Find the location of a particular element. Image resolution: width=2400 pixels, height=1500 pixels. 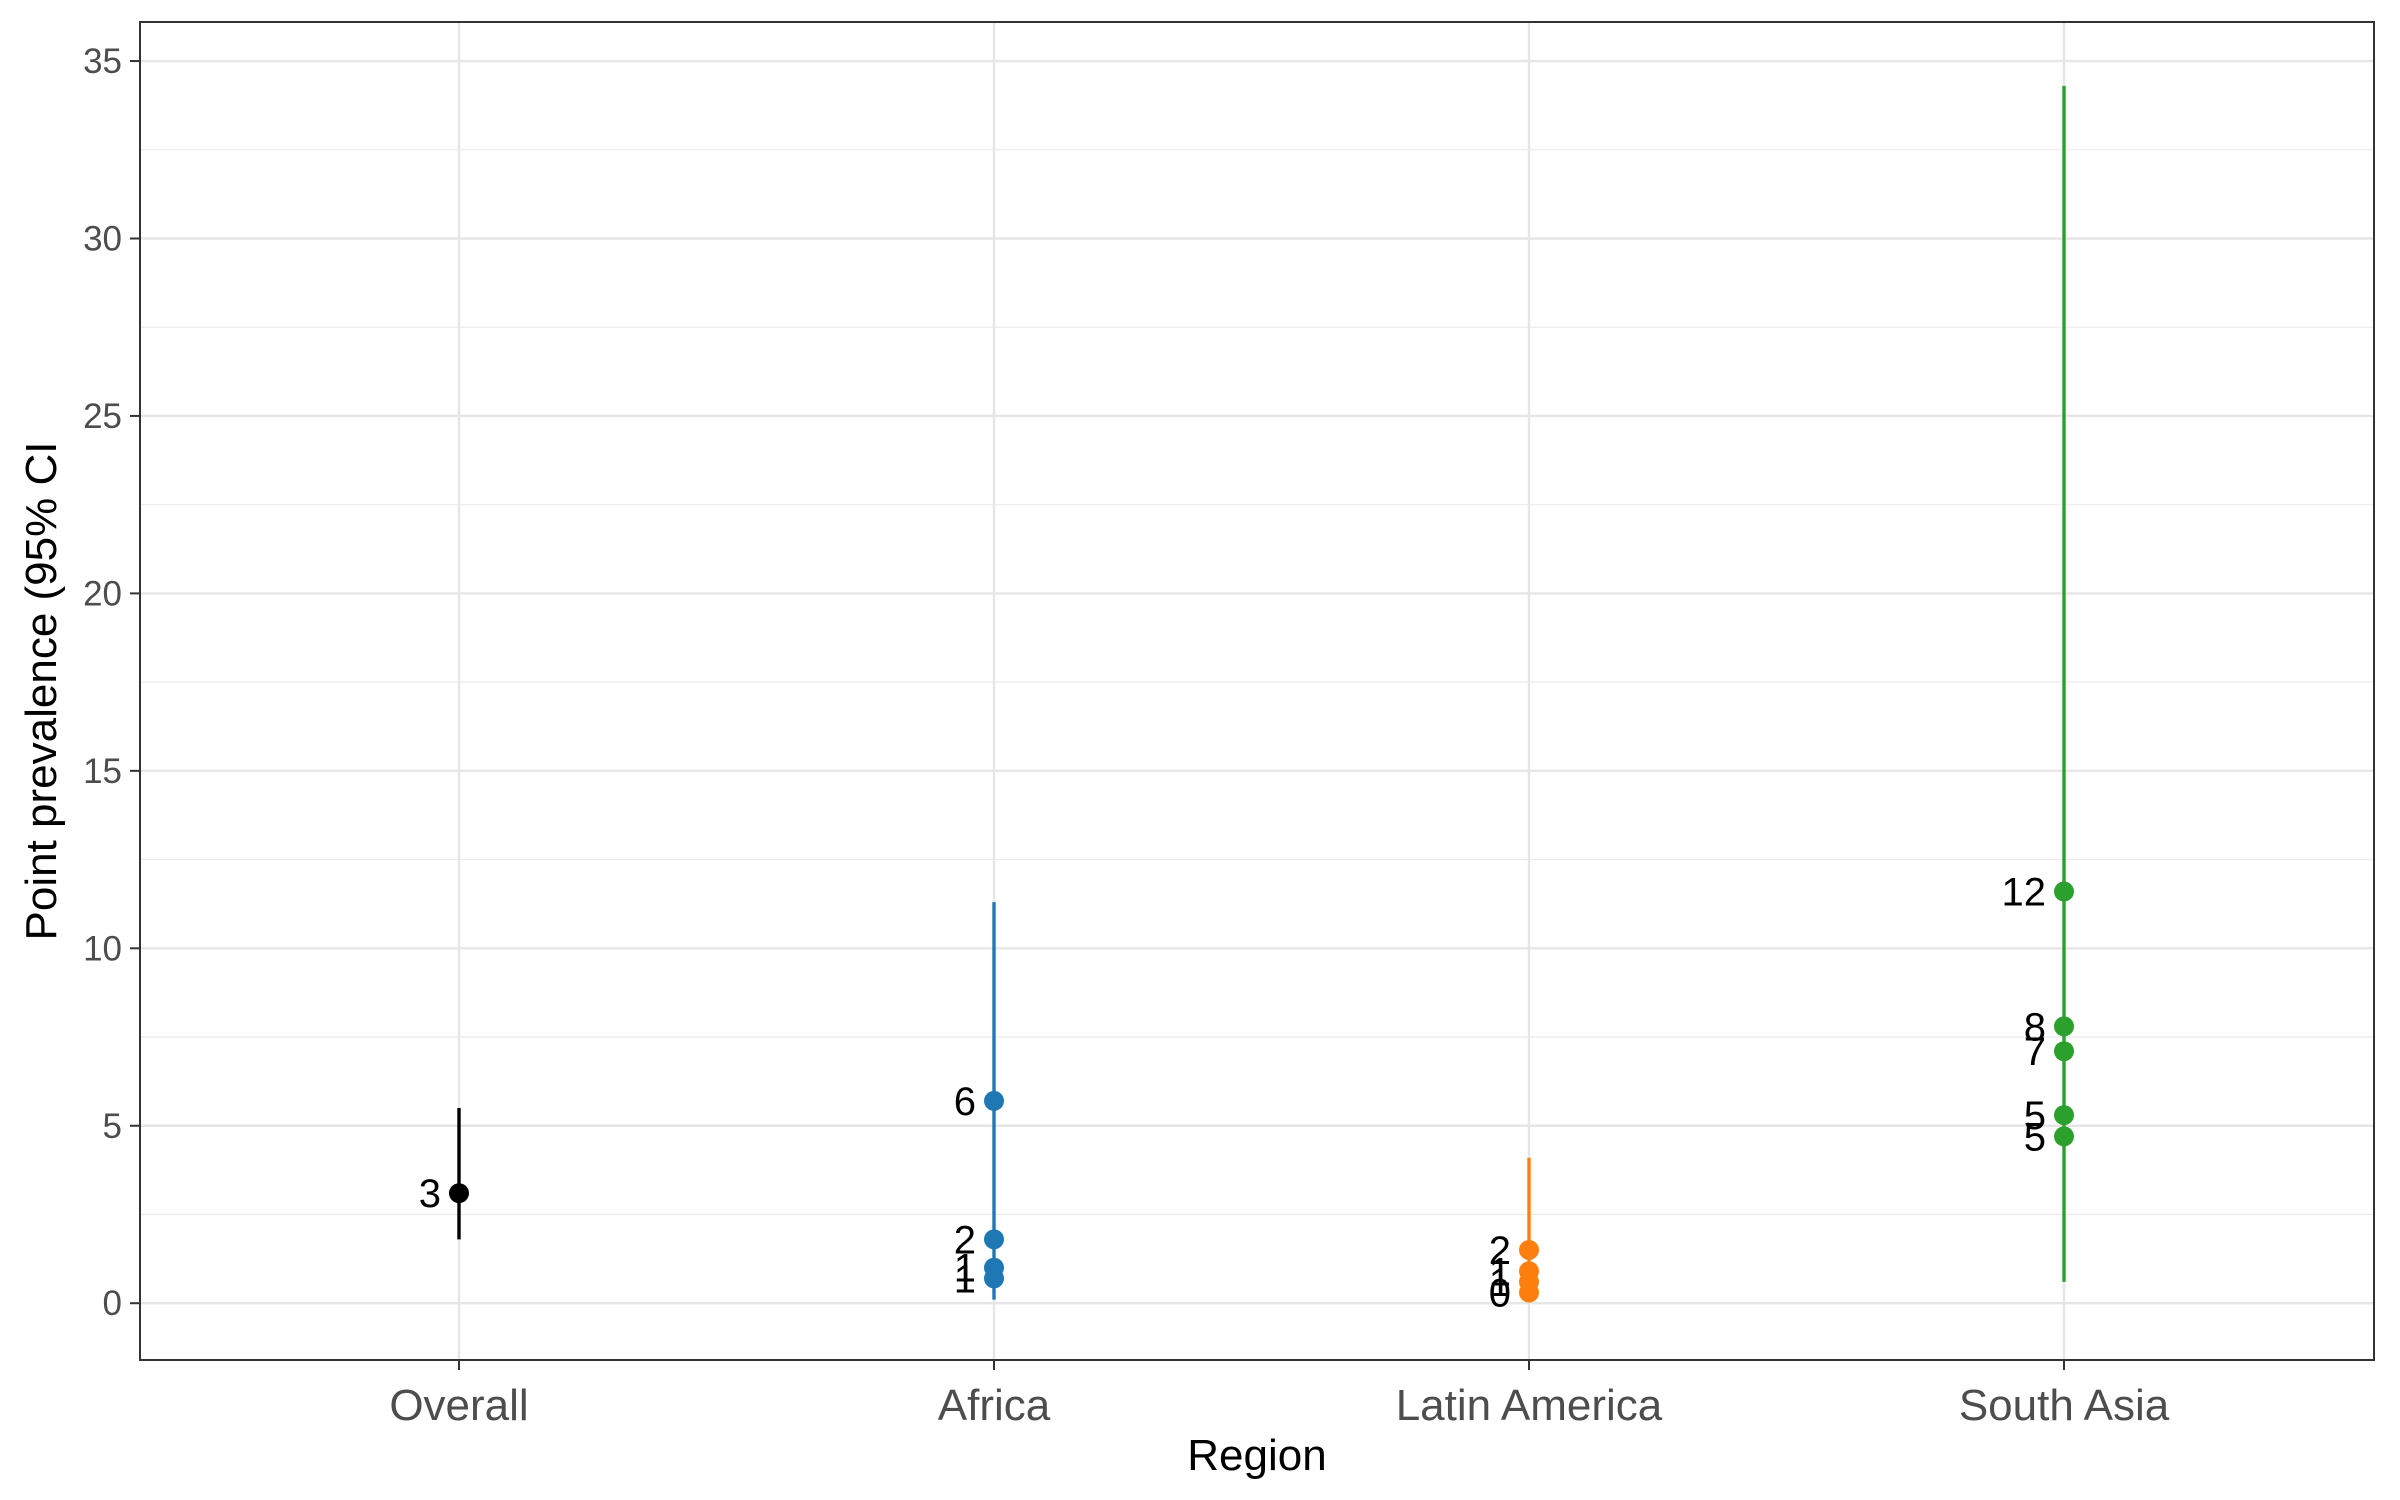

x-tick-label: Overall is located at coordinates (458, 1405).